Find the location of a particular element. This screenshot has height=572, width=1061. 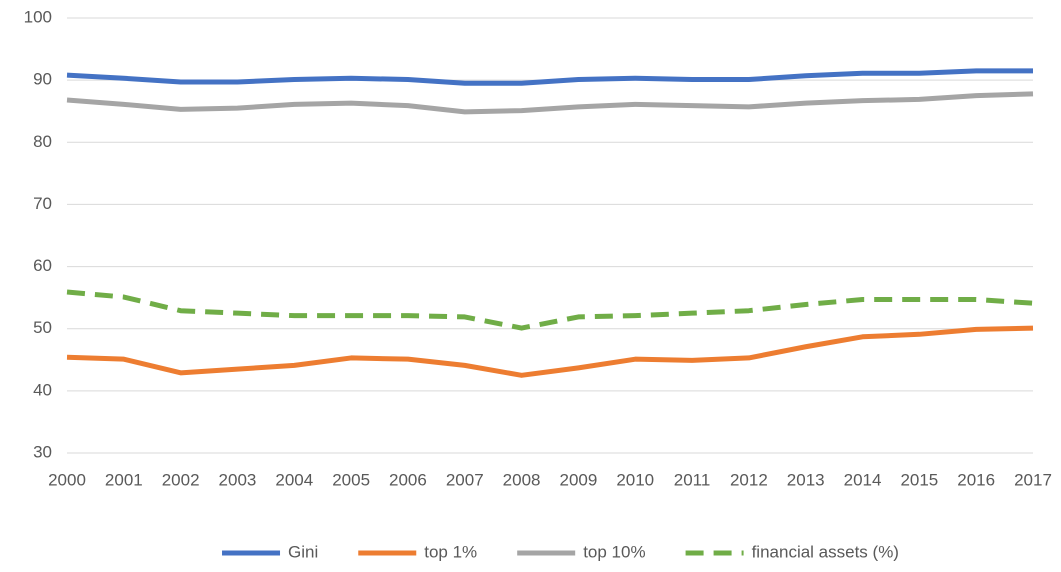

x-tick-label: 2002 is located at coordinates (181, 479).